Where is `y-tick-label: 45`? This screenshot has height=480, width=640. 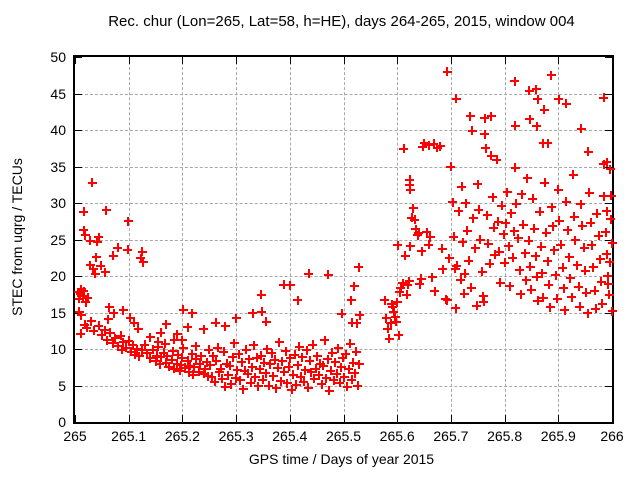 y-tick-label: 45 is located at coordinates (58, 93).